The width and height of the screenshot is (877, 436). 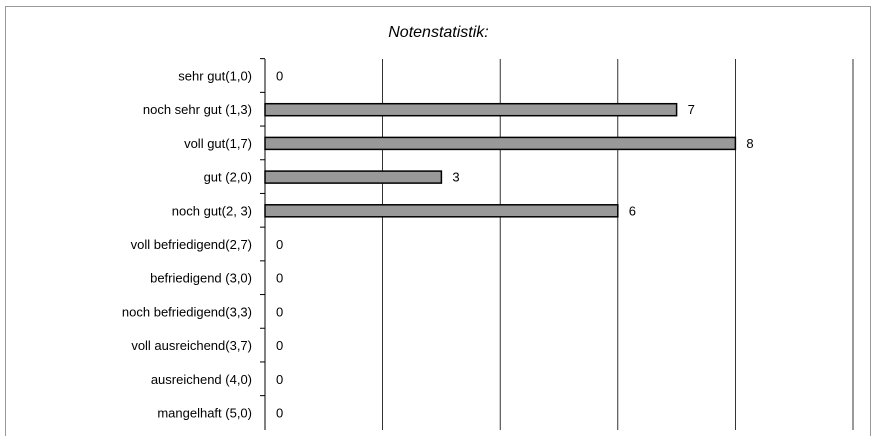 I want to click on category-label-4: noch gut(2, 3), so click(x=212, y=210).